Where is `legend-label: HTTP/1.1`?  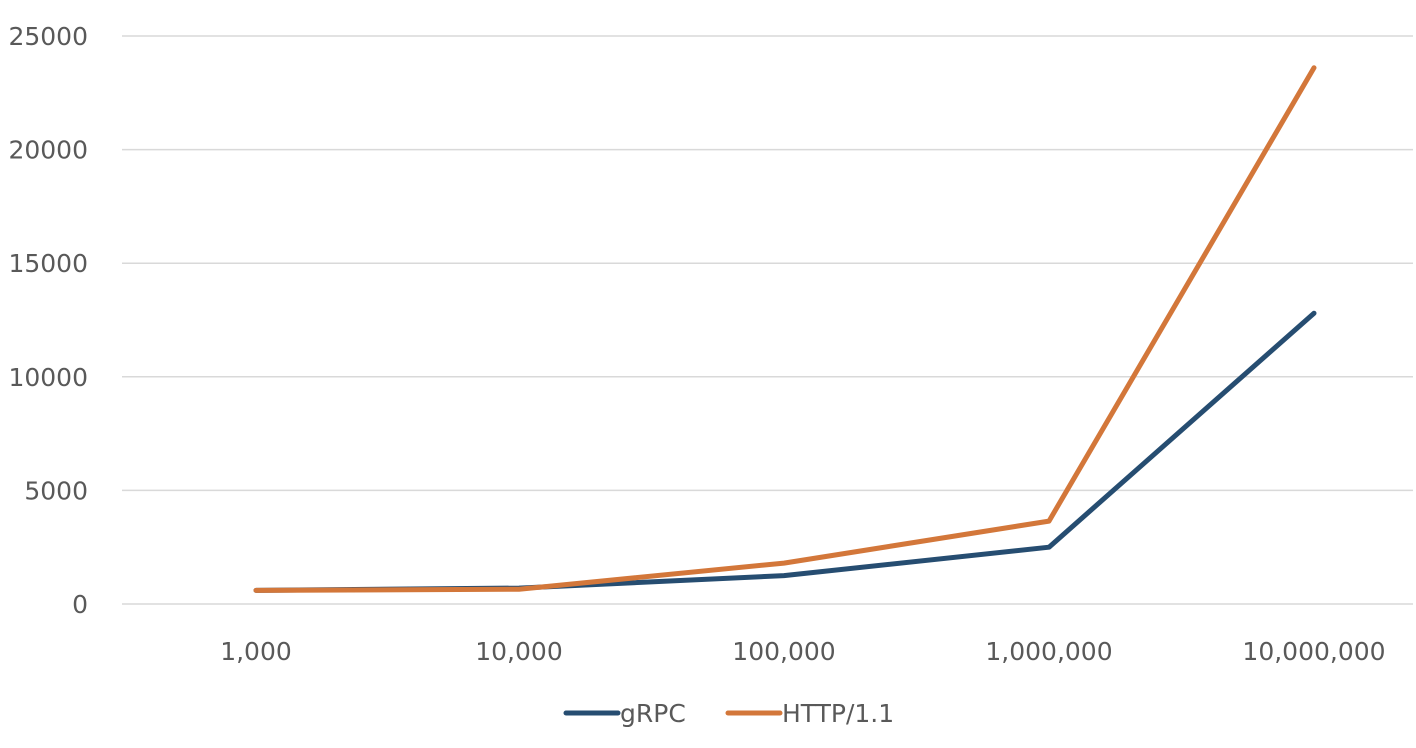 legend-label: HTTP/1.1 is located at coordinates (838, 713).